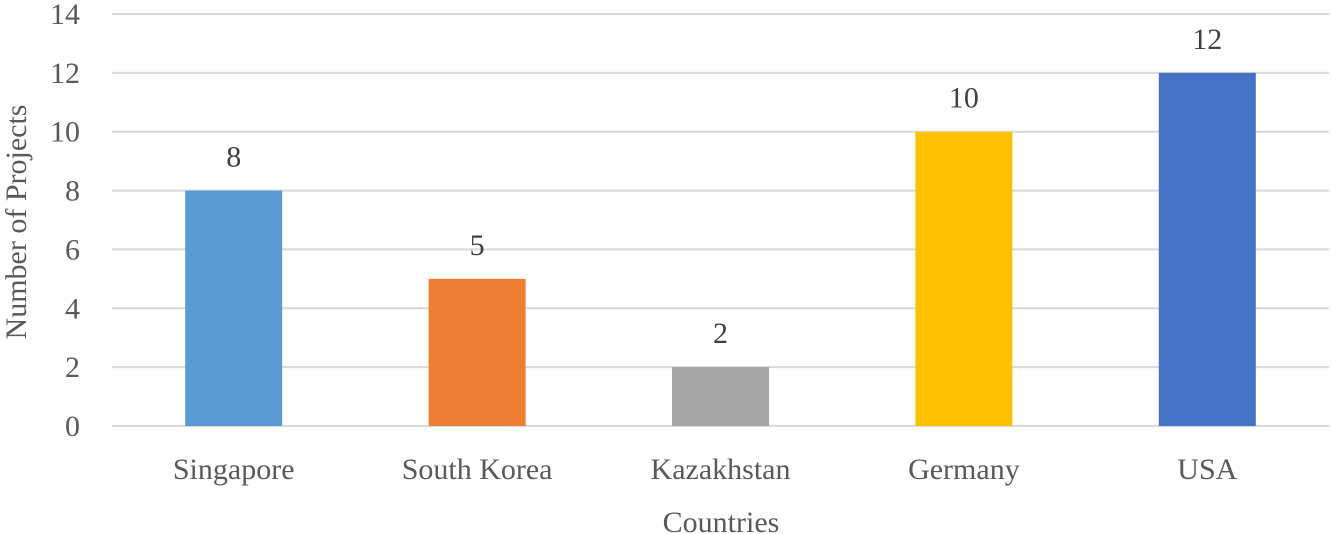 The width and height of the screenshot is (1331, 534). What do you see at coordinates (72, 426) in the screenshot?
I see `y-tick-label: 0` at bounding box center [72, 426].